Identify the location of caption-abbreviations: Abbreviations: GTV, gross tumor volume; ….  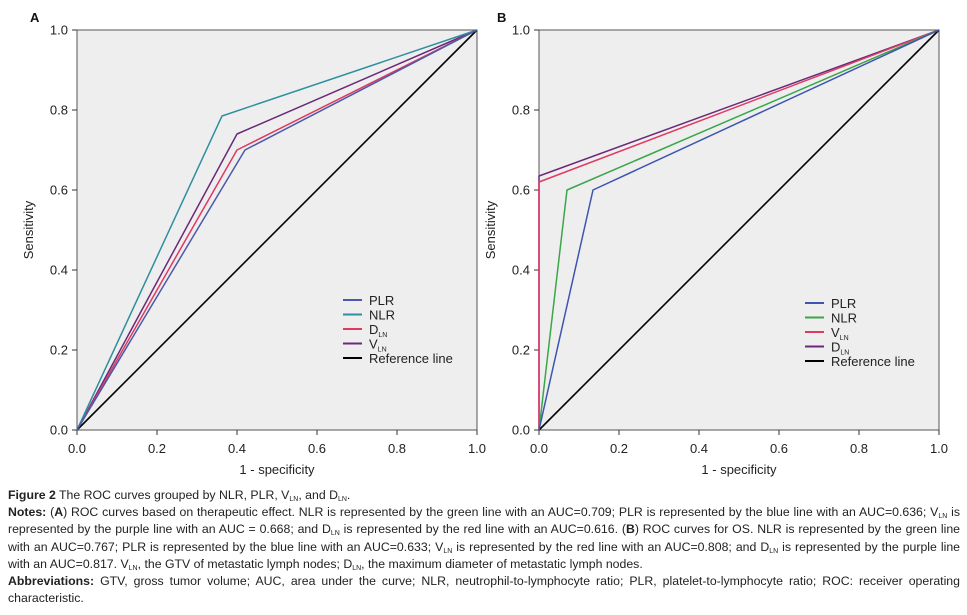
(484, 589).